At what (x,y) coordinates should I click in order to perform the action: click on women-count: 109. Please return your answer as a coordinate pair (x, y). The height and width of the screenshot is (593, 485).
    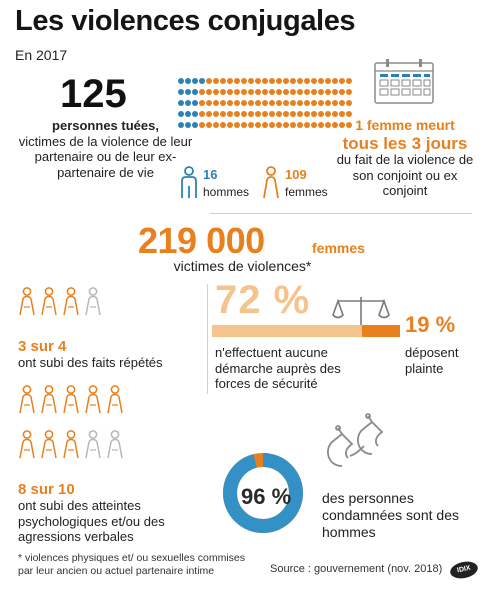
    Looking at the image, I should click on (296, 174).